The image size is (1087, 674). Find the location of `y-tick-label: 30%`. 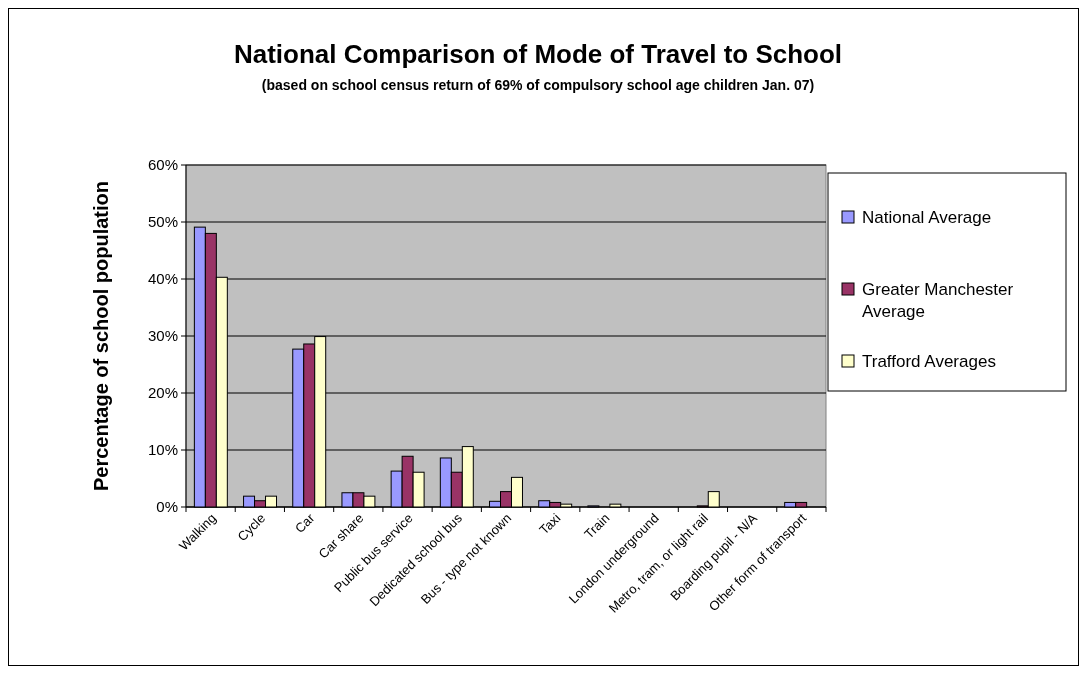

y-tick-label: 30% is located at coordinates (162, 336).